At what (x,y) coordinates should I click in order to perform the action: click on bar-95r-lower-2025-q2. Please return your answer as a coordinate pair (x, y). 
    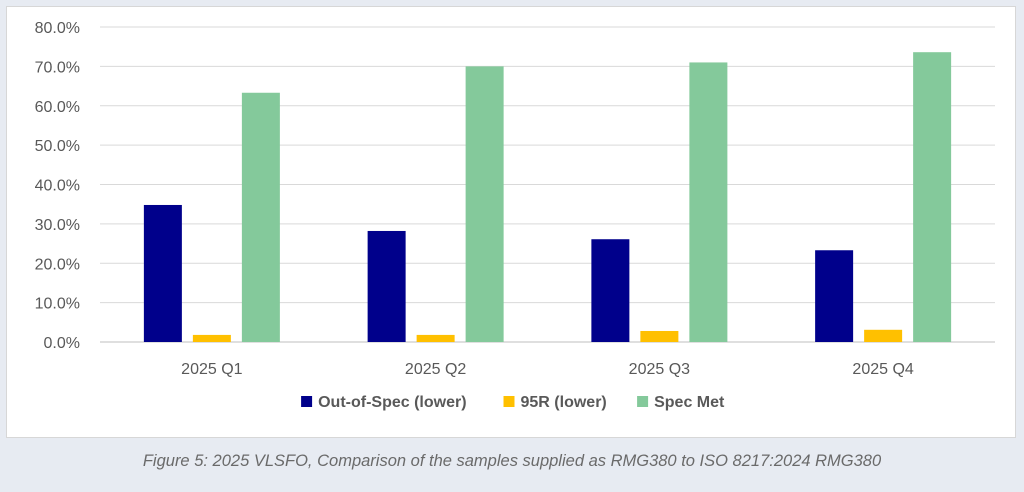
    Looking at the image, I should click on (435, 338).